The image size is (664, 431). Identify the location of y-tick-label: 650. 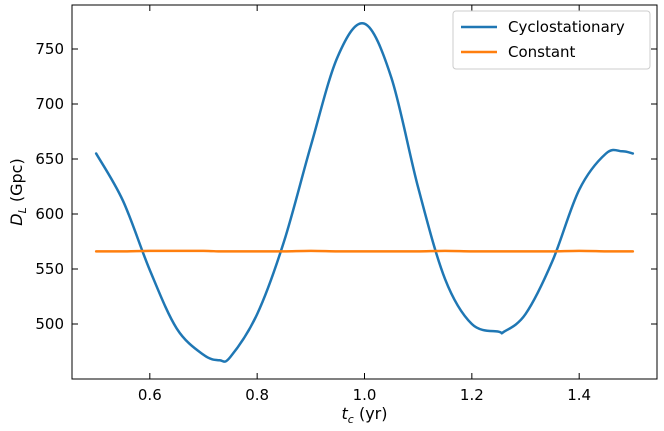
(49, 159).